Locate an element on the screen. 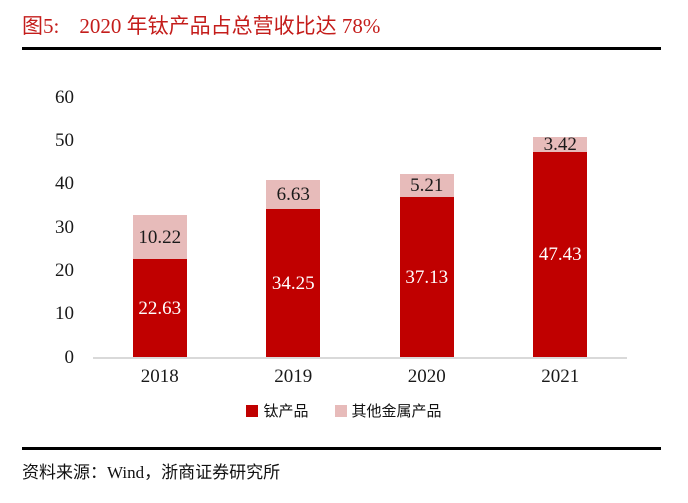 This screenshot has width=688, height=503. bar-segment-other-2019: 6.63 is located at coordinates (293, 195).